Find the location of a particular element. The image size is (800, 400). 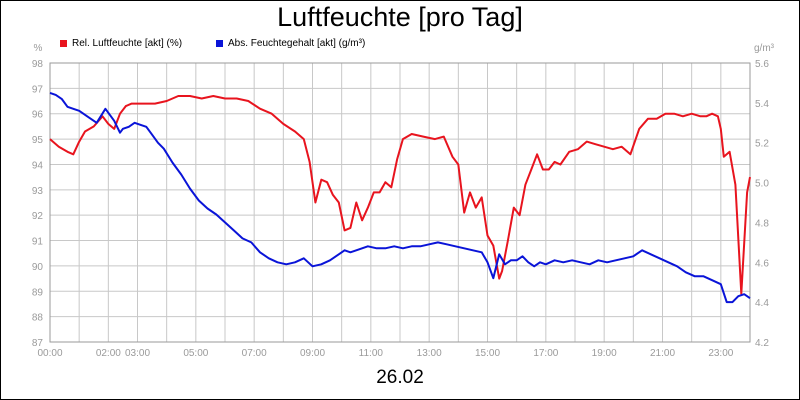

y-right-tick-label: 5.0 is located at coordinates (762, 184).